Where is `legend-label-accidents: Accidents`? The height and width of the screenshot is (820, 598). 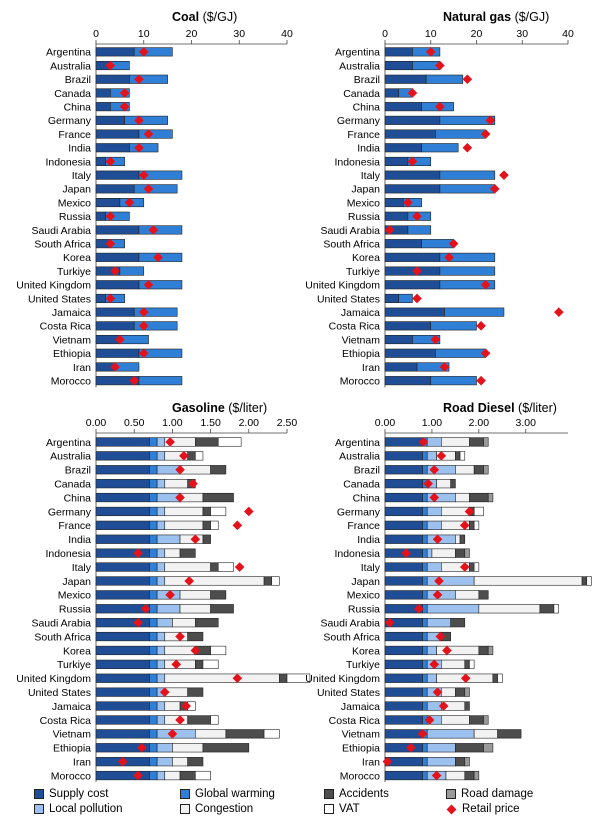
legend-label-accidents: Accidents is located at coordinates (364, 794).